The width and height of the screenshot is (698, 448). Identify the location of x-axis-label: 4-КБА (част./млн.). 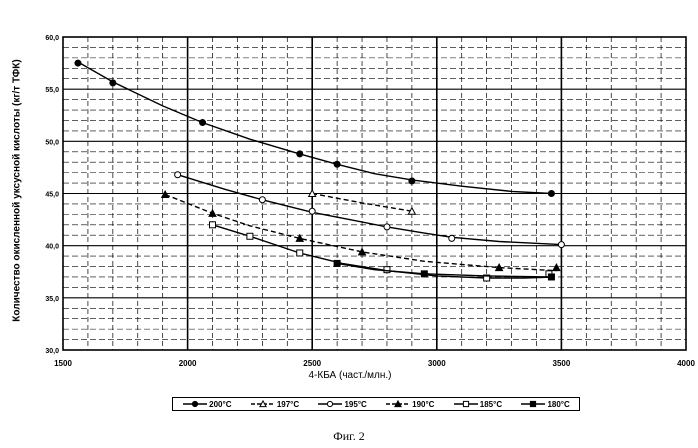
(350, 375).